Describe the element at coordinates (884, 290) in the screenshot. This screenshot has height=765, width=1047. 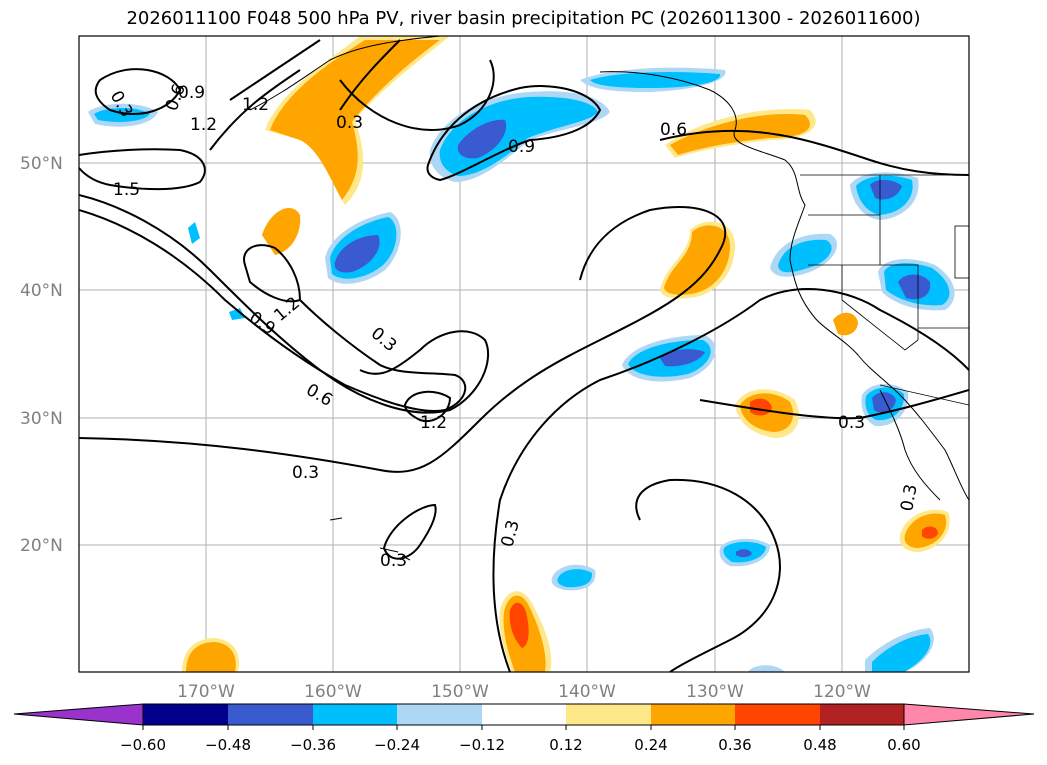
I see `political-borders` at that location.